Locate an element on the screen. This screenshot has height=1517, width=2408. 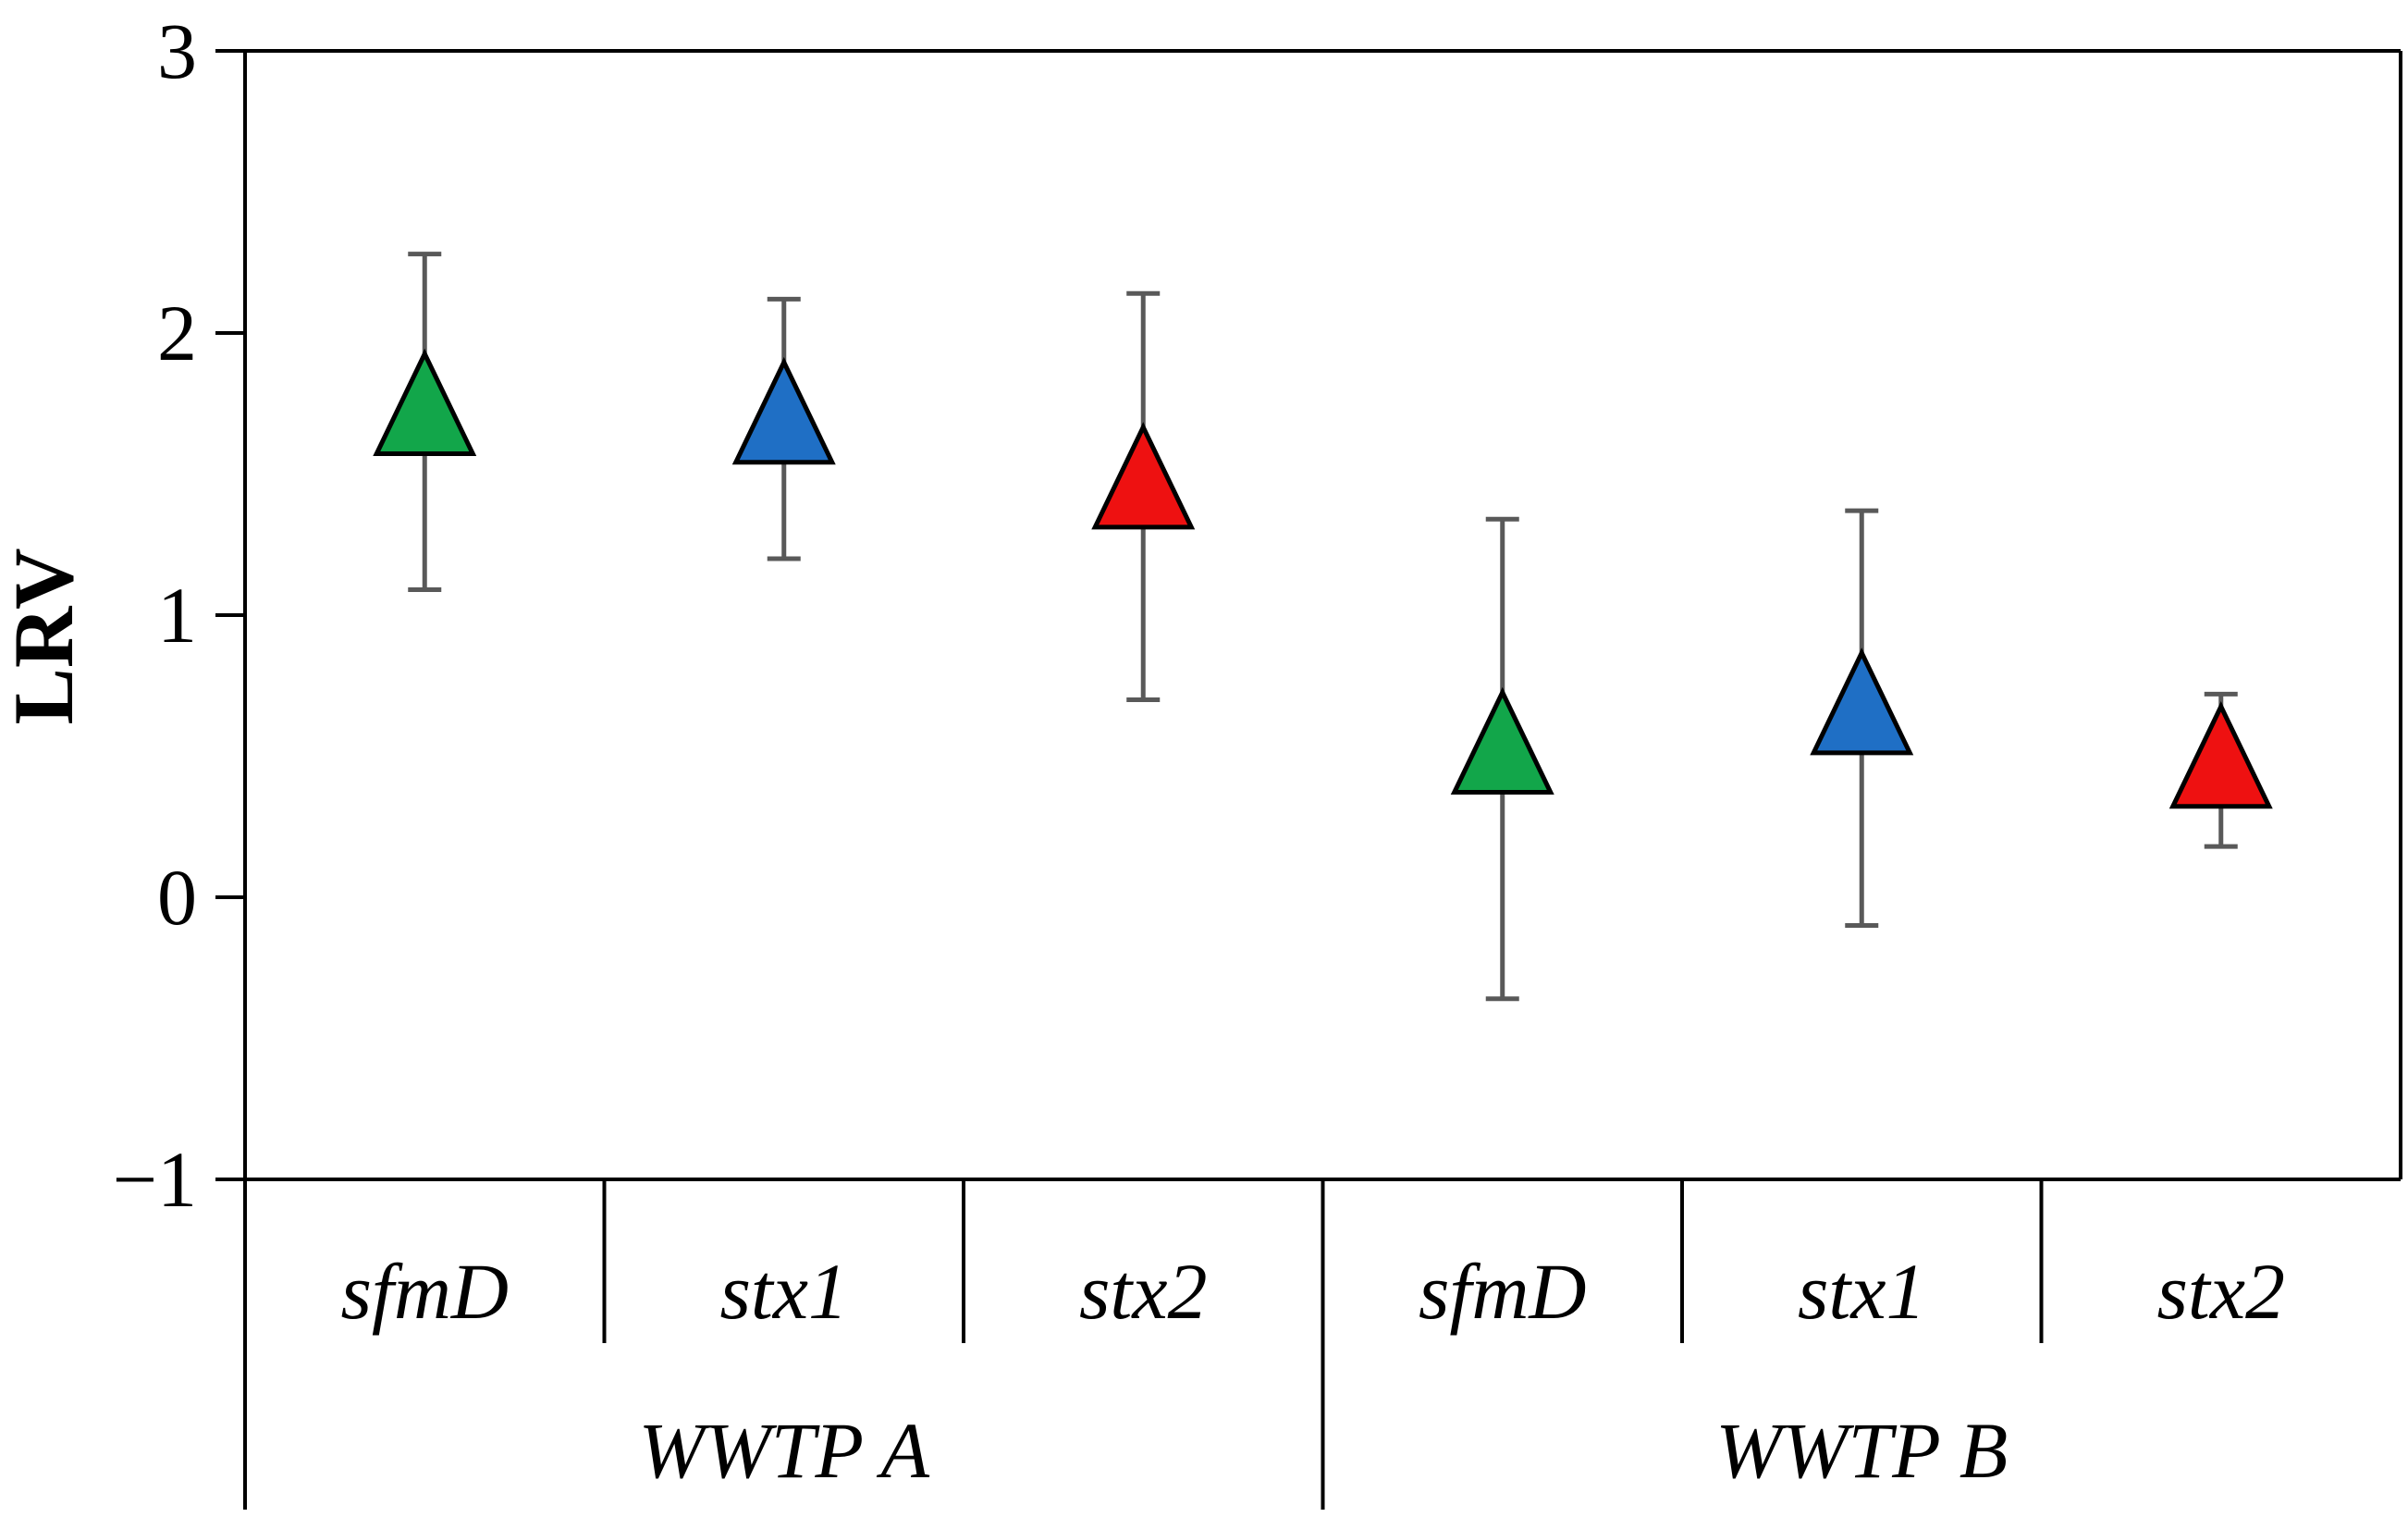
y-tick-label: 1 is located at coordinates (177, 615).